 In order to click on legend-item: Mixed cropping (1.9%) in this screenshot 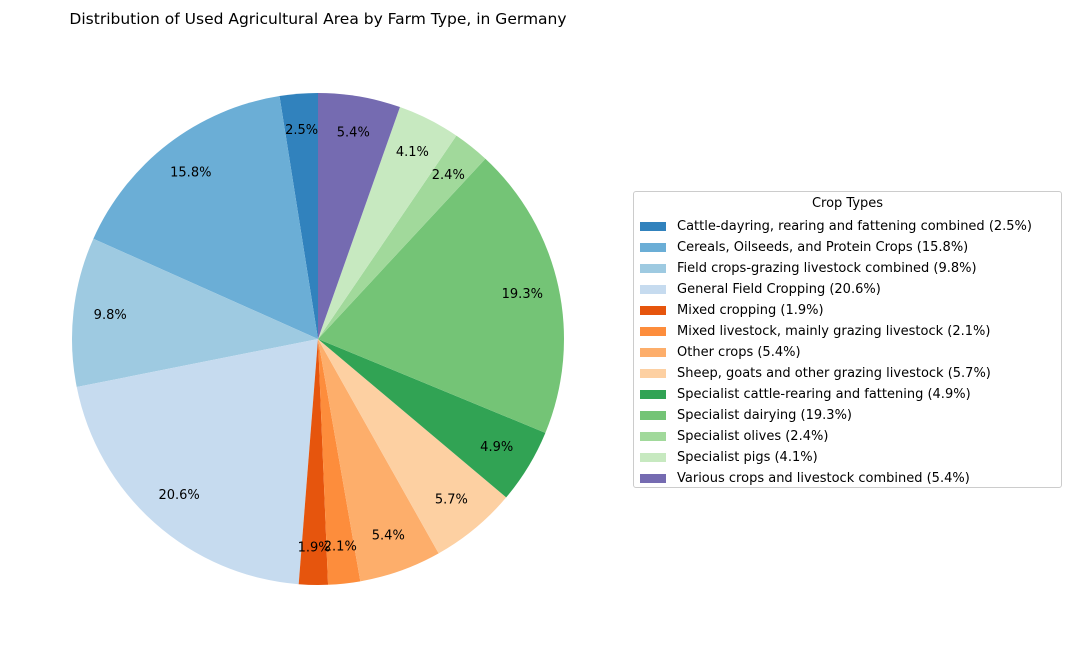, I will do `click(836, 310)`.